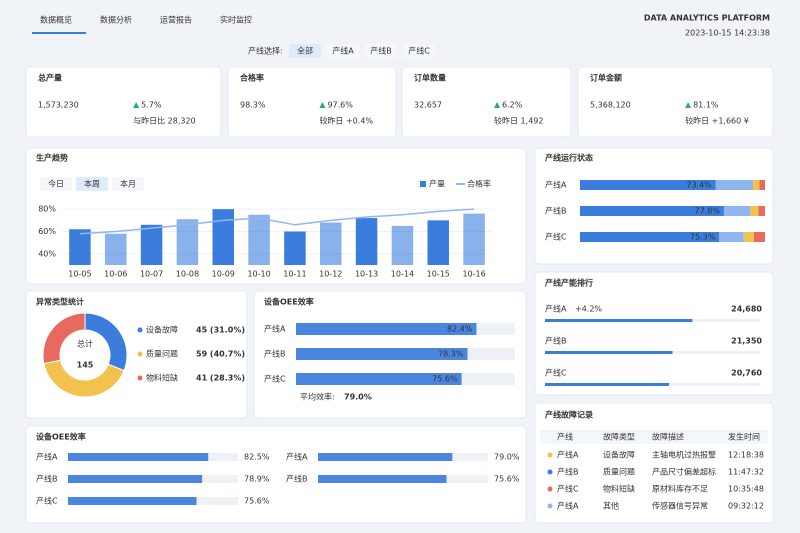 The width and height of the screenshot is (800, 533). Describe the element at coordinates (236, 20) in the screenshot. I see `nav-tab: 实时监控` at that location.